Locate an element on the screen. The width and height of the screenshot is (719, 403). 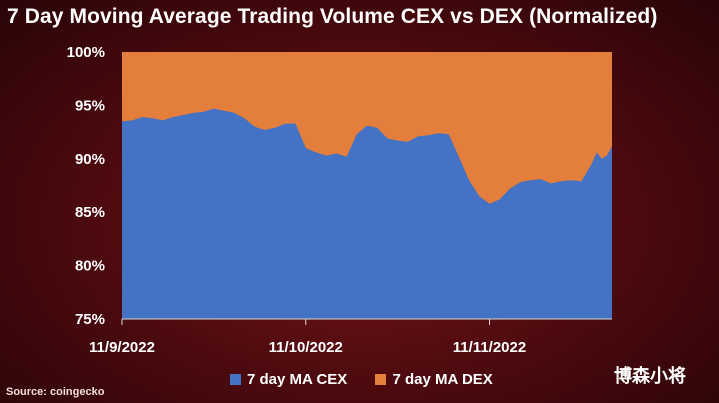
legend-label-dex: 7 day MA DEX is located at coordinates (442, 379).